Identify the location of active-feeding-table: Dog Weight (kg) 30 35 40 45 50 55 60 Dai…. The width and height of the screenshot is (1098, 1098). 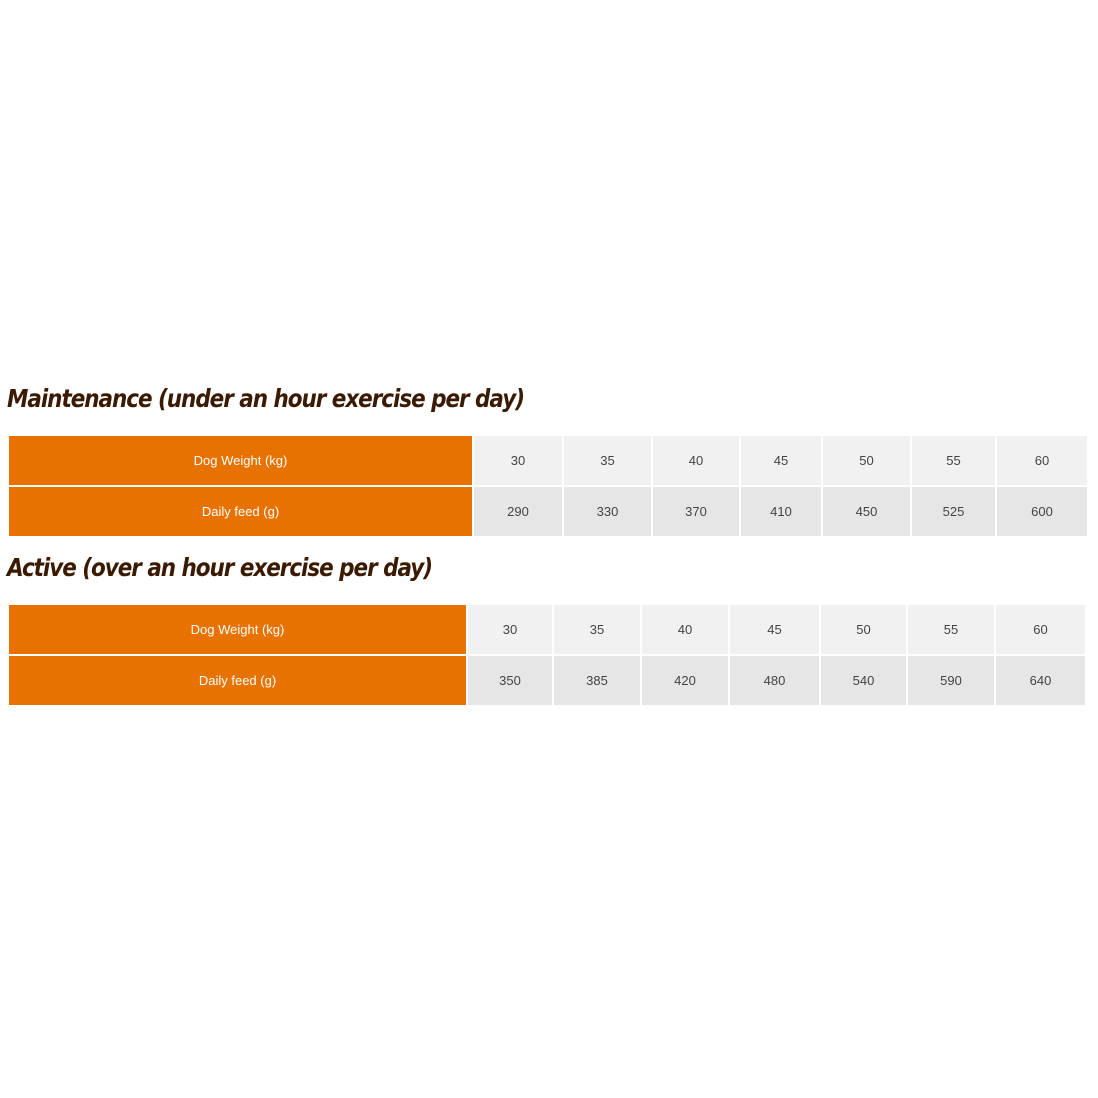
(547, 655).